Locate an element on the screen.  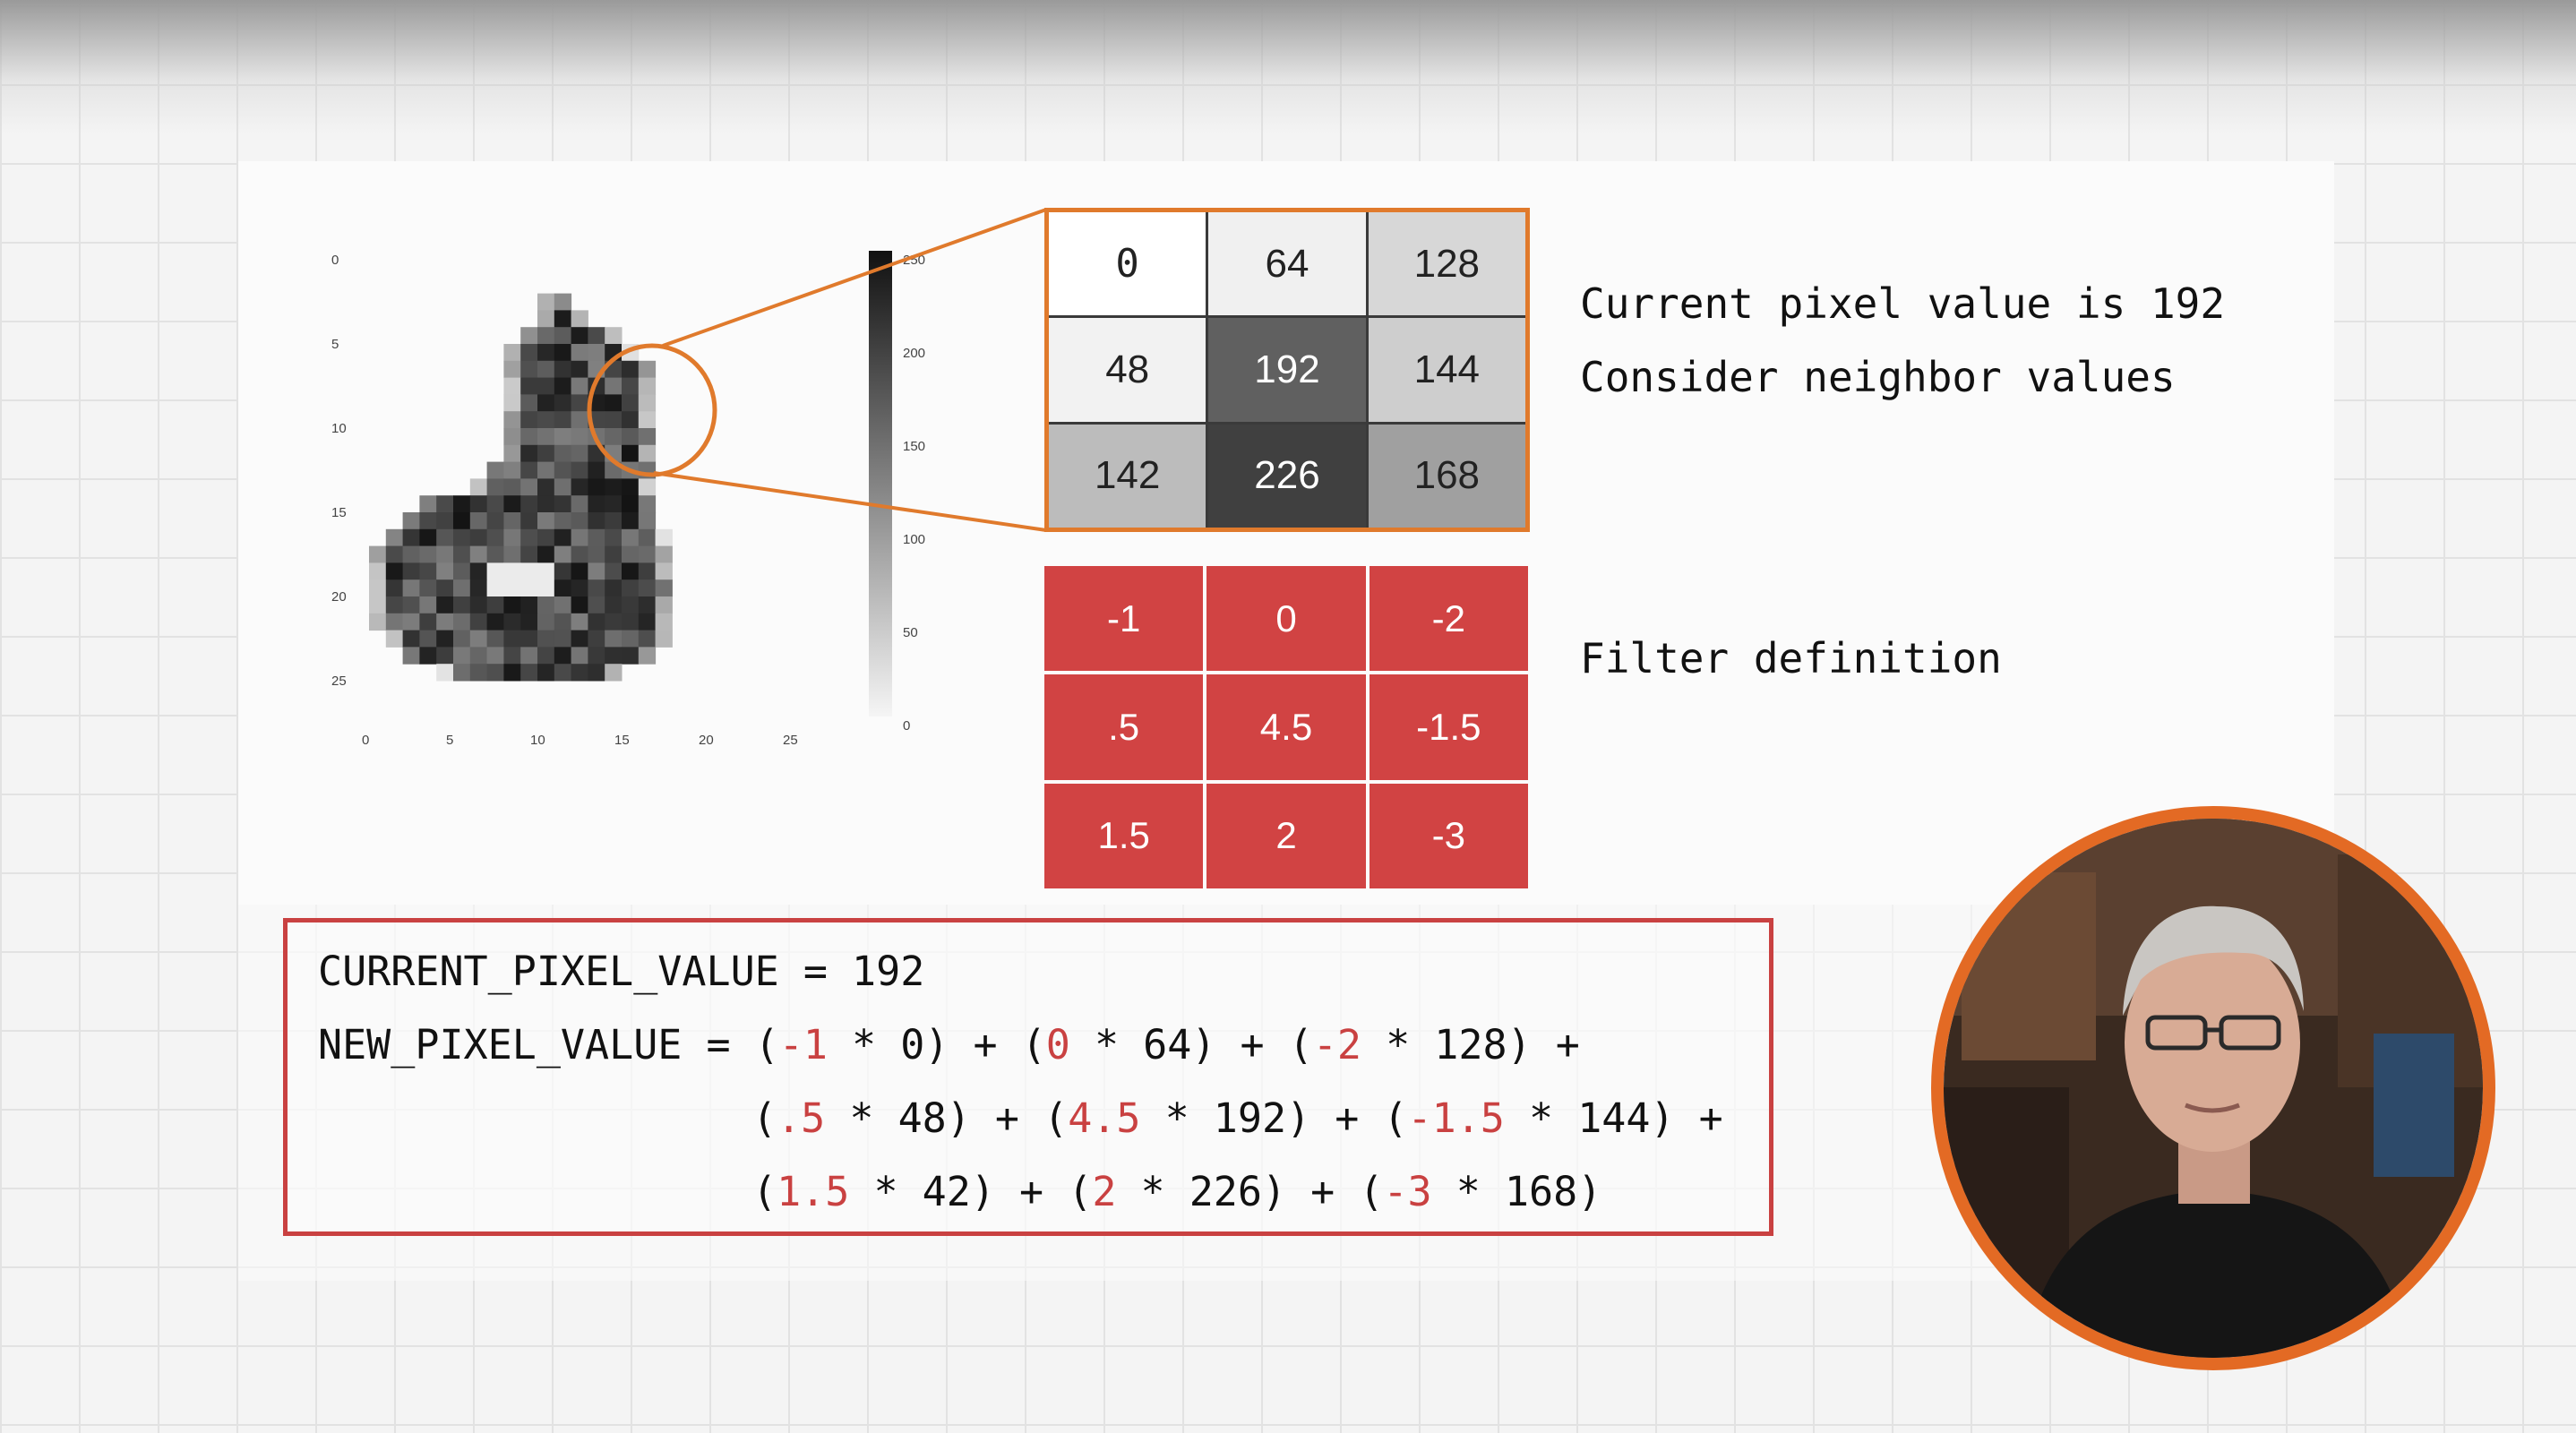
pixel-cell: 48 is located at coordinates (1127, 370).